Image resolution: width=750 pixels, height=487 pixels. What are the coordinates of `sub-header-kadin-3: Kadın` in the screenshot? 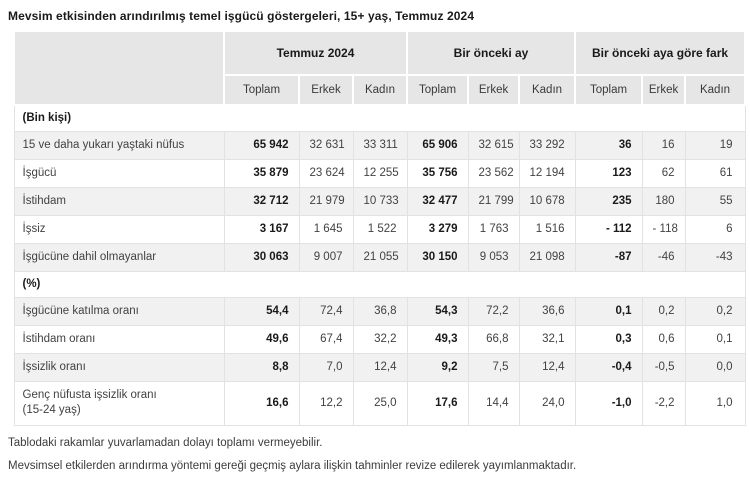 It's located at (715, 90).